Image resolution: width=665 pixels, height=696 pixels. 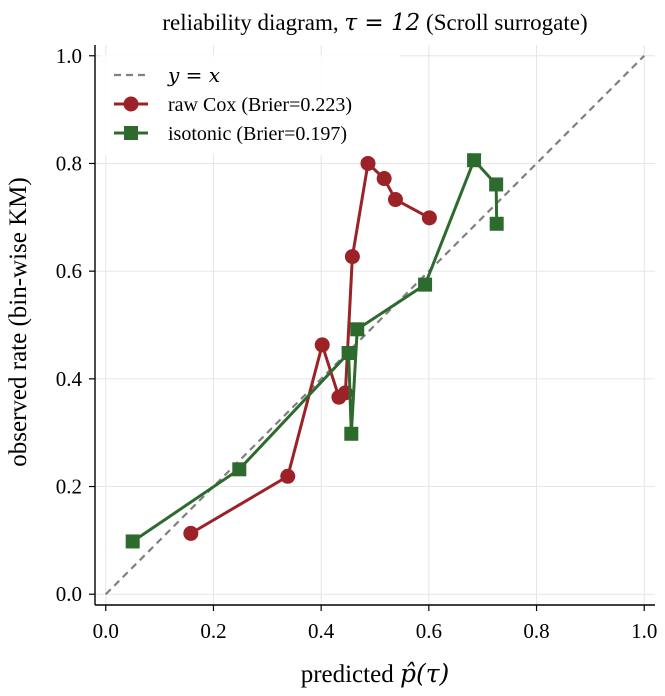 What do you see at coordinates (69, 379) in the screenshot?
I see `y-tick-label: 0.4` at bounding box center [69, 379].